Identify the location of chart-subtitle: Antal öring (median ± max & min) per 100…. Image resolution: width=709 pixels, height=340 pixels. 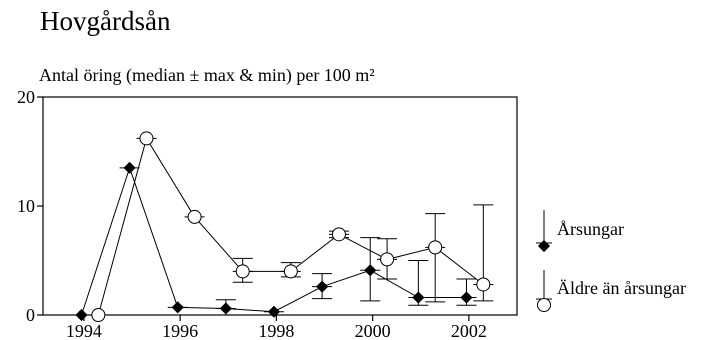
(207, 75).